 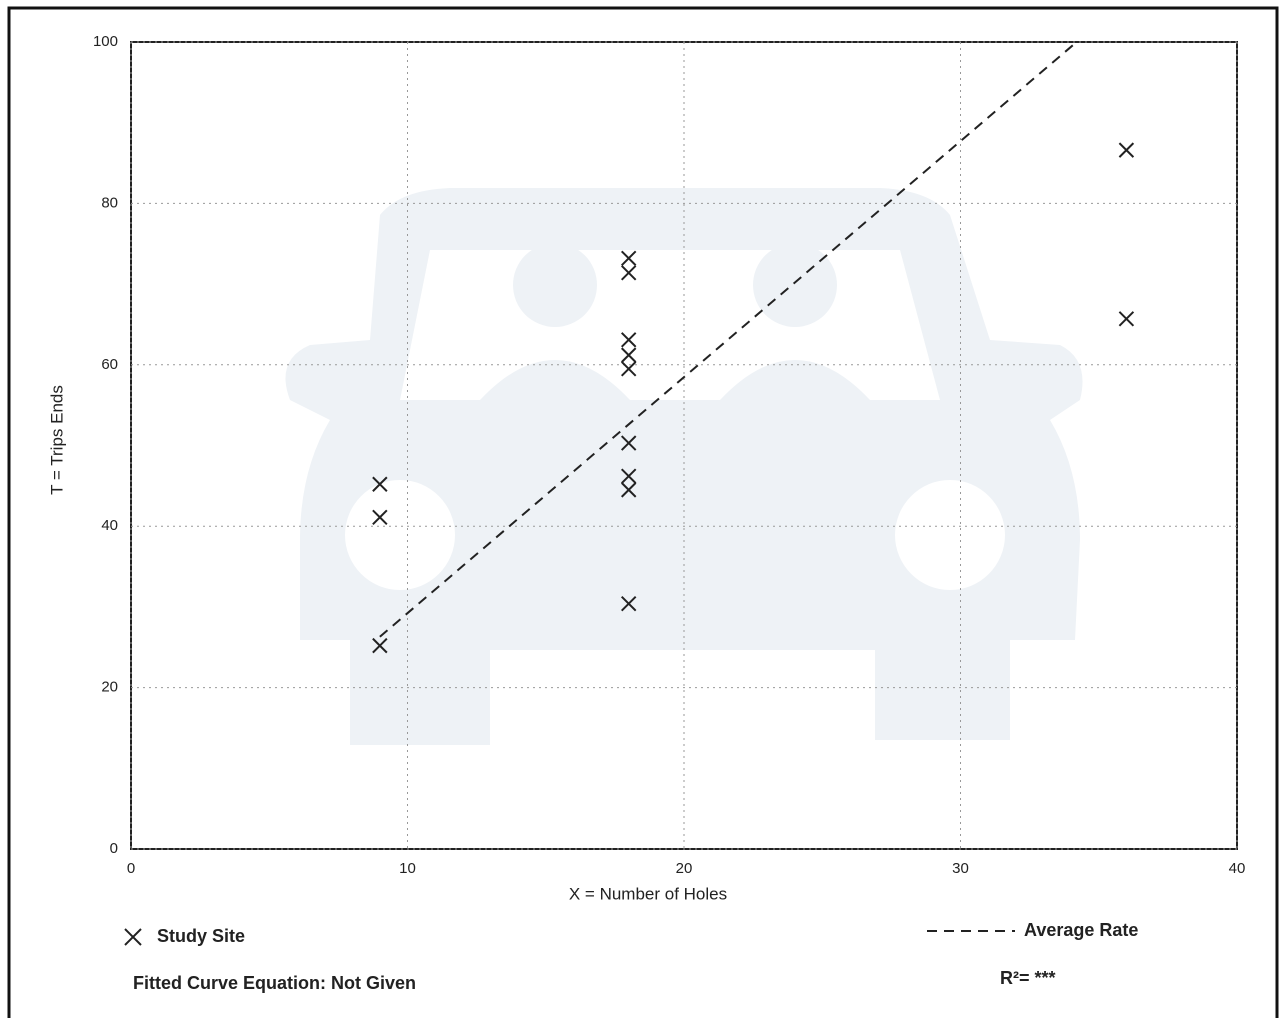 I want to click on y-tick-label: 80, so click(x=109, y=202).